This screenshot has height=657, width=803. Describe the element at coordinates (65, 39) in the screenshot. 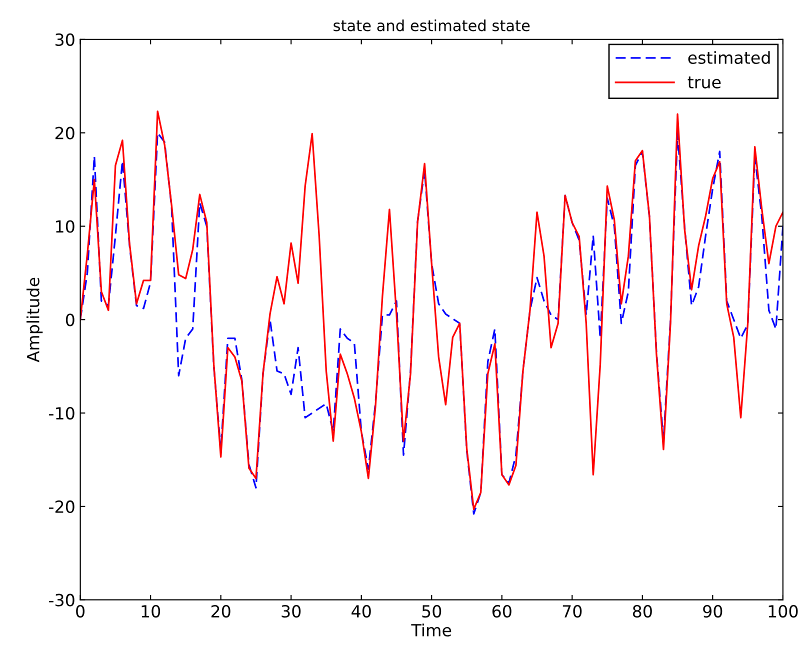

I see `y-tick-label: 30` at that location.